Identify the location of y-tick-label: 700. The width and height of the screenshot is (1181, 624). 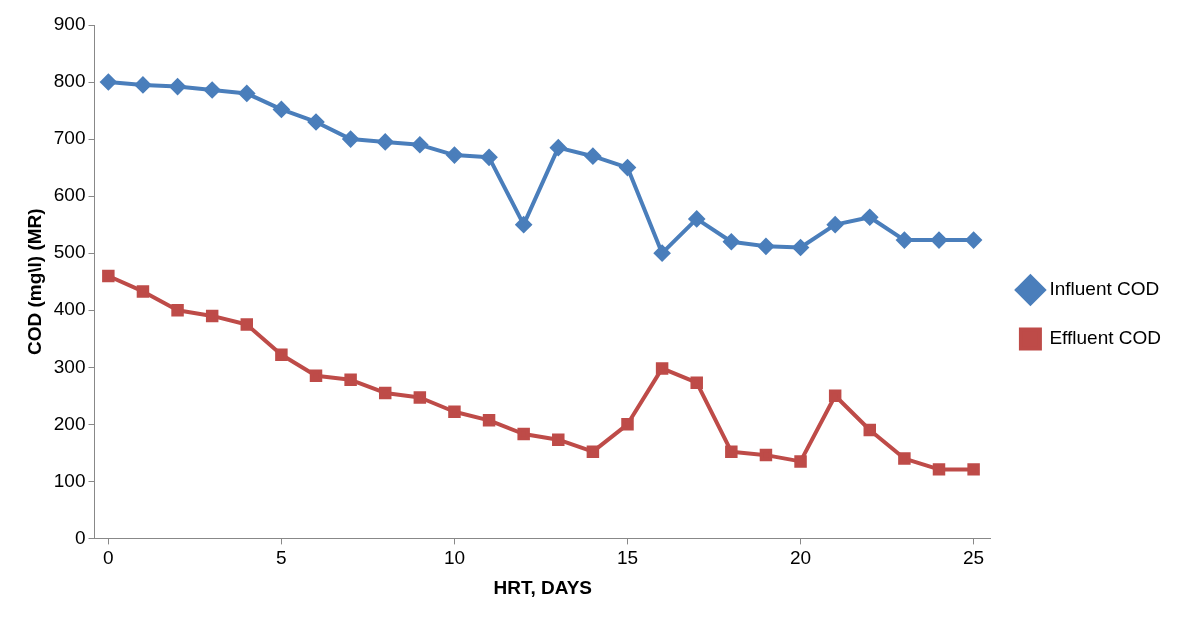
(69, 138).